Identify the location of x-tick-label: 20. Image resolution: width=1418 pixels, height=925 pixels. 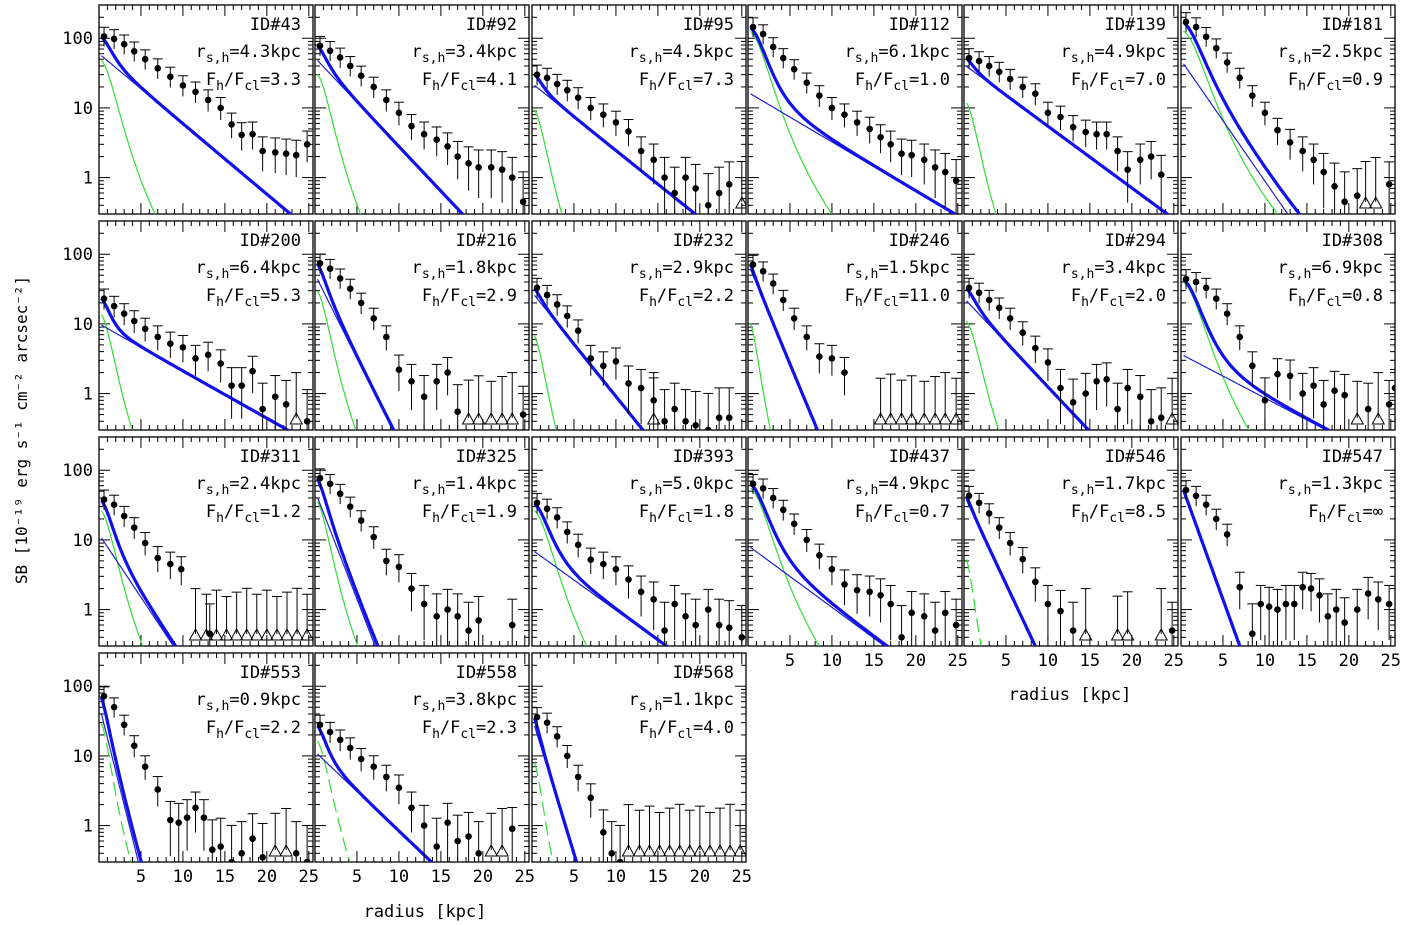
(916, 661).